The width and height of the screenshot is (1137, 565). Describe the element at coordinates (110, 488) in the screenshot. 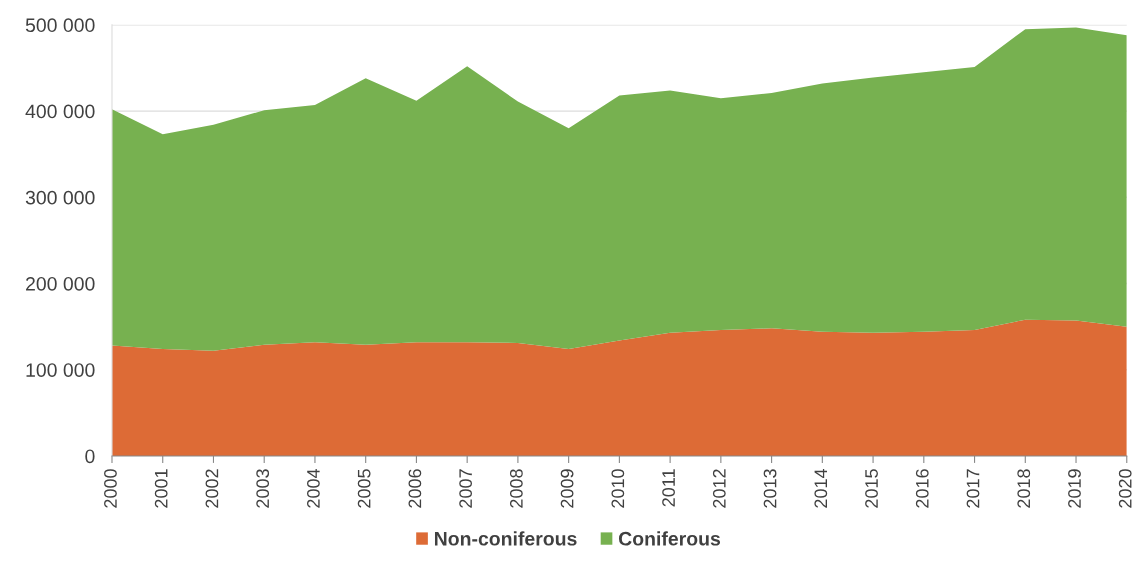

I see `x-tick-label: 2000` at that location.